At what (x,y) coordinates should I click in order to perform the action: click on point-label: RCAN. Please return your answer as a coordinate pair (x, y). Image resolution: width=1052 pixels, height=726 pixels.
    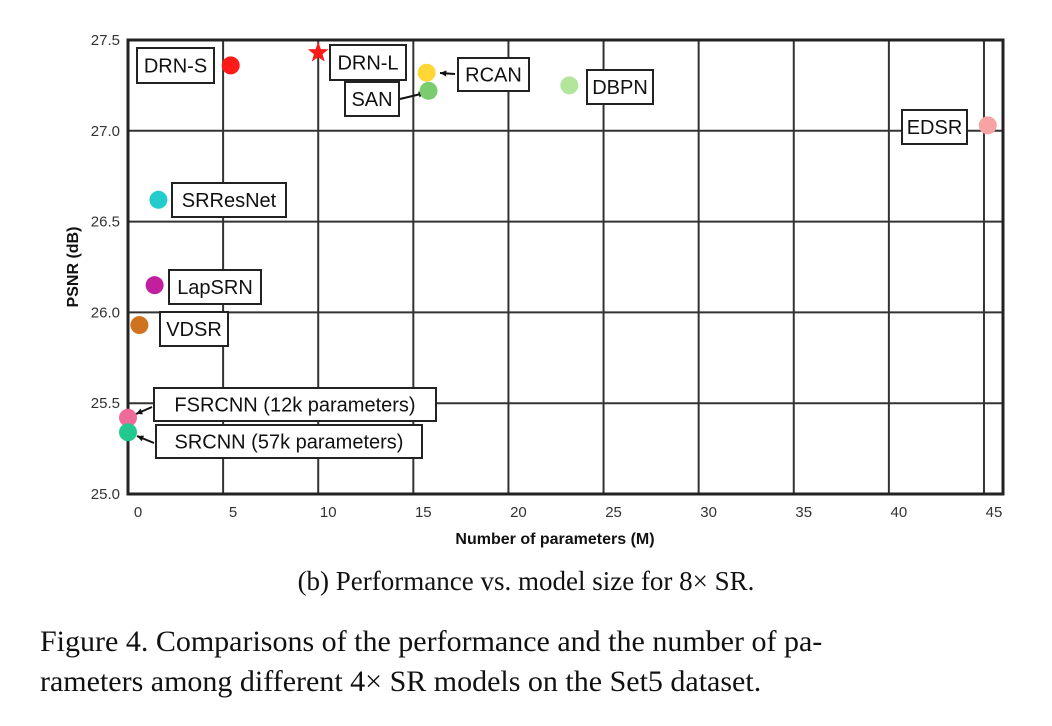
    Looking at the image, I should click on (493, 76).